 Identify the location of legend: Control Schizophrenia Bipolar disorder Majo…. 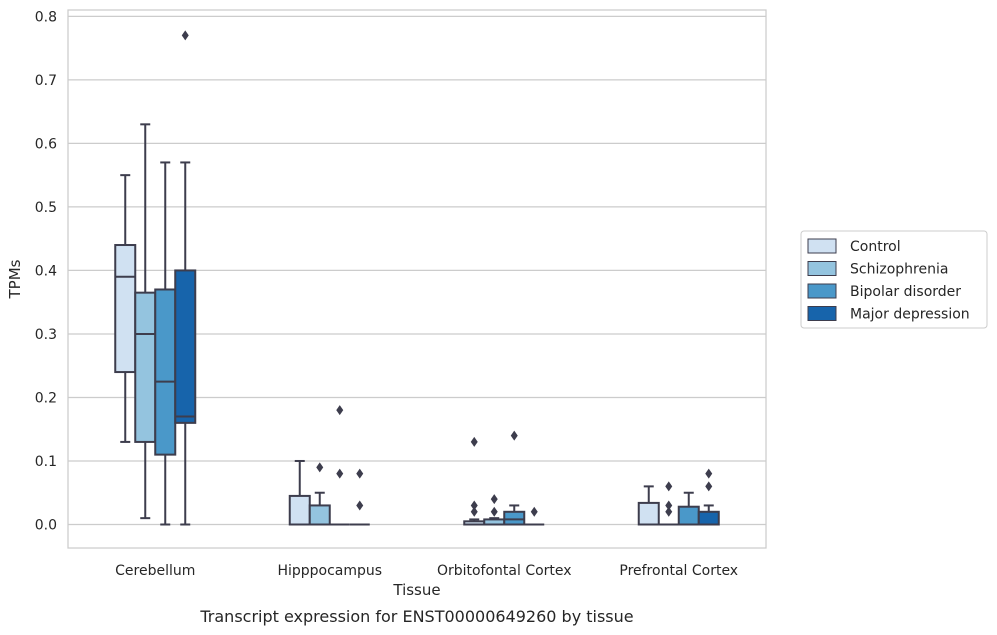
(894, 279).